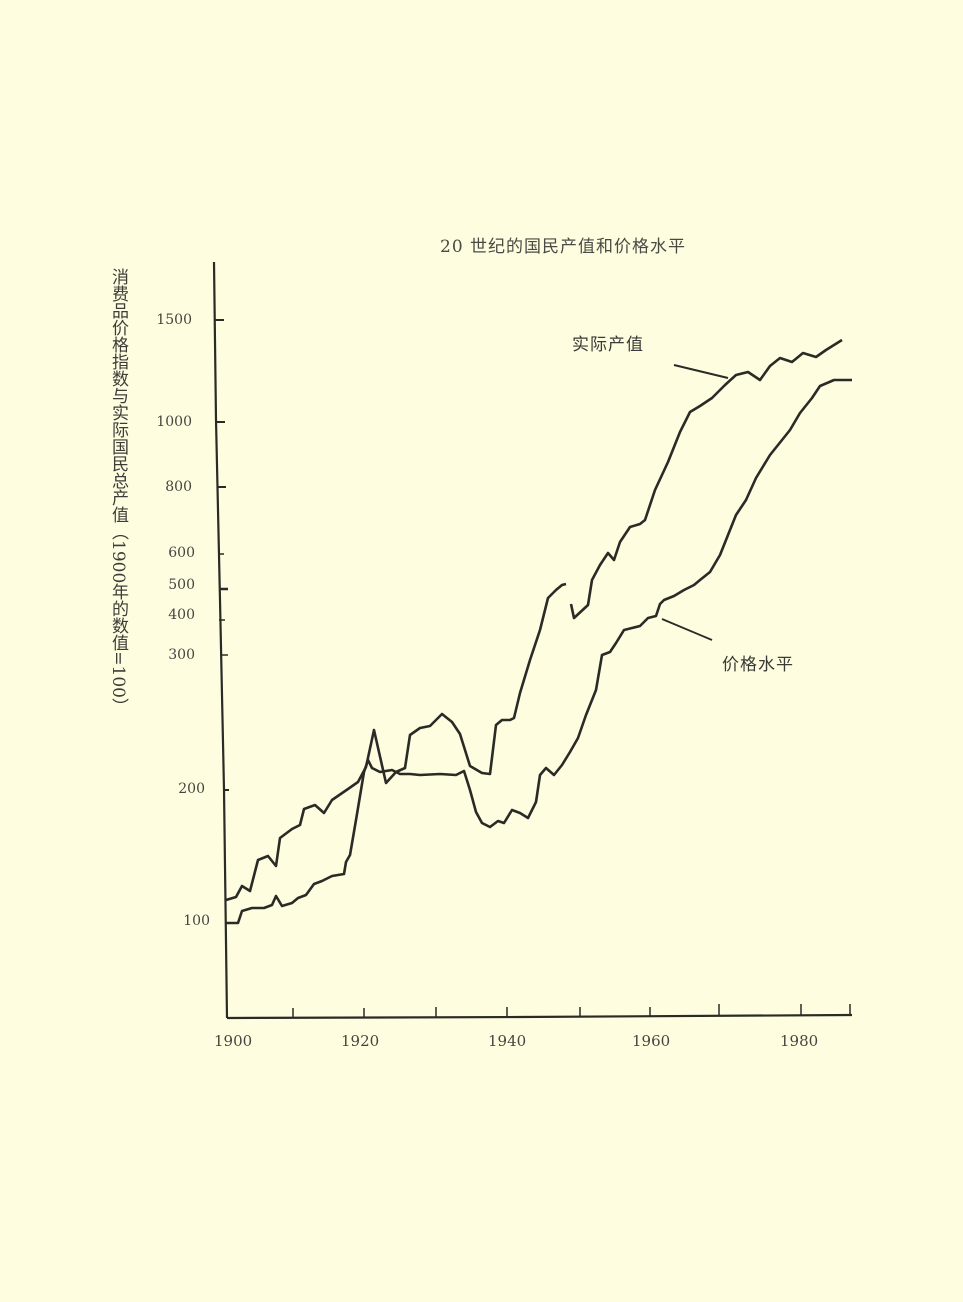 This screenshot has width=963, height=1302. I want to click on x-tick-1940: 1940, so click(507, 1041).